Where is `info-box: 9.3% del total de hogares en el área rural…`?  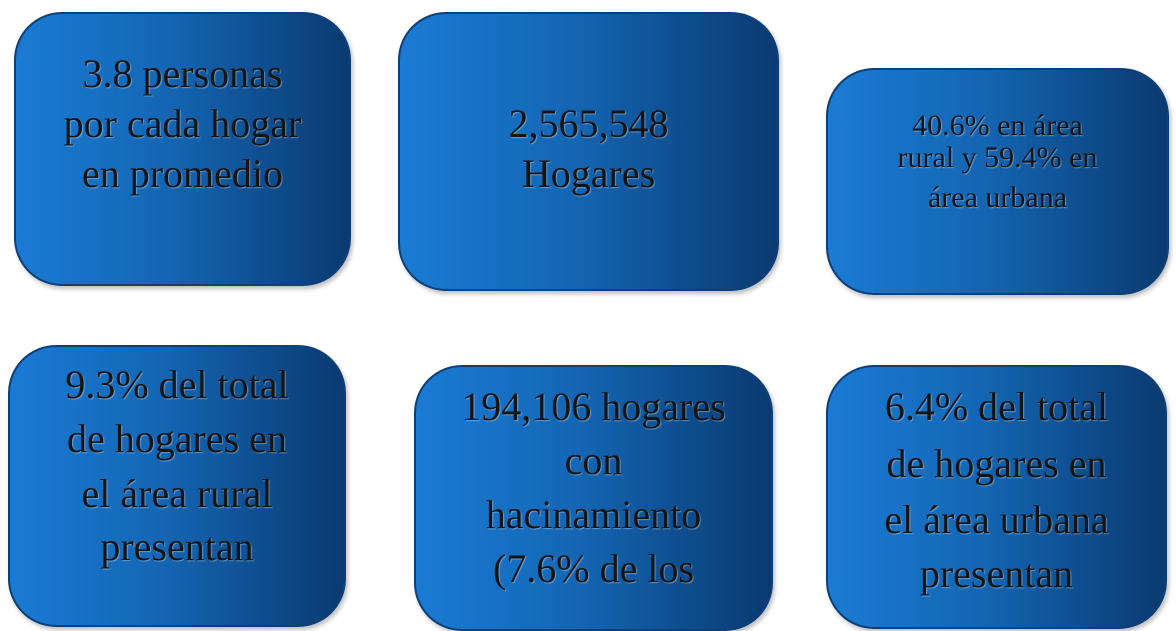
info-box: 9.3% del total de hogares en el área rural… is located at coordinates (177, 486).